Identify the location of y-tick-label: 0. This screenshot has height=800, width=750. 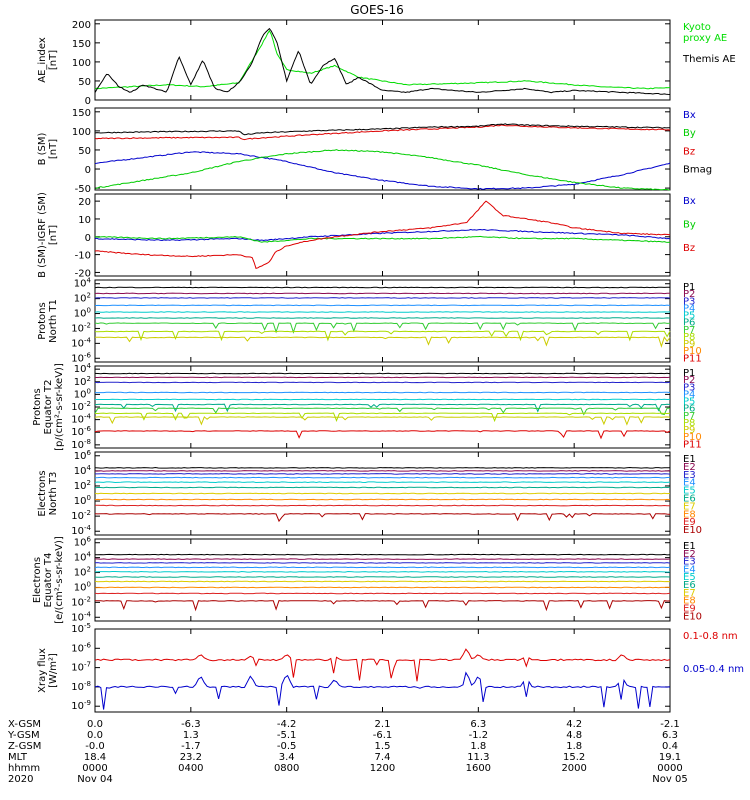
(88, 170).